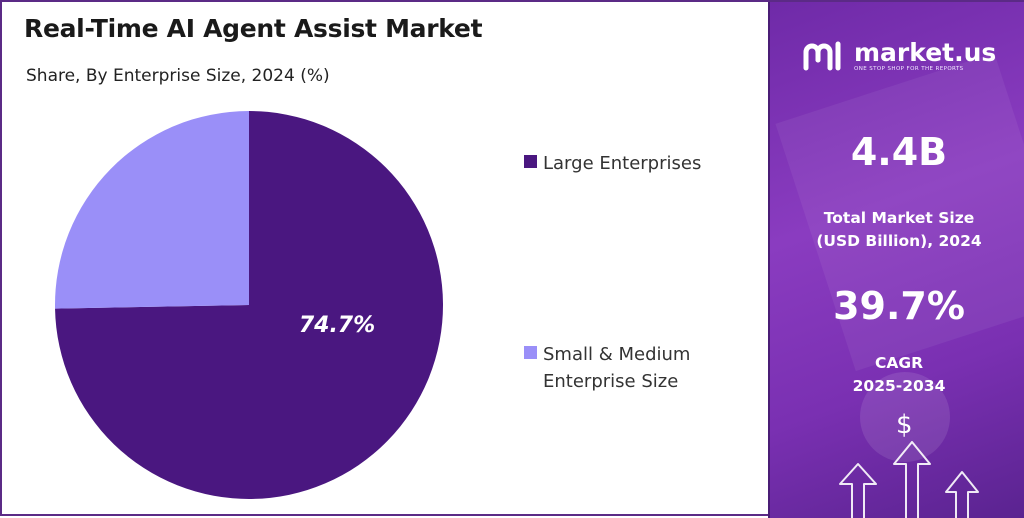  Describe the element at coordinates (899, 386) in the screenshot. I see `cagr-label-line2: 2025-2034` at that location.